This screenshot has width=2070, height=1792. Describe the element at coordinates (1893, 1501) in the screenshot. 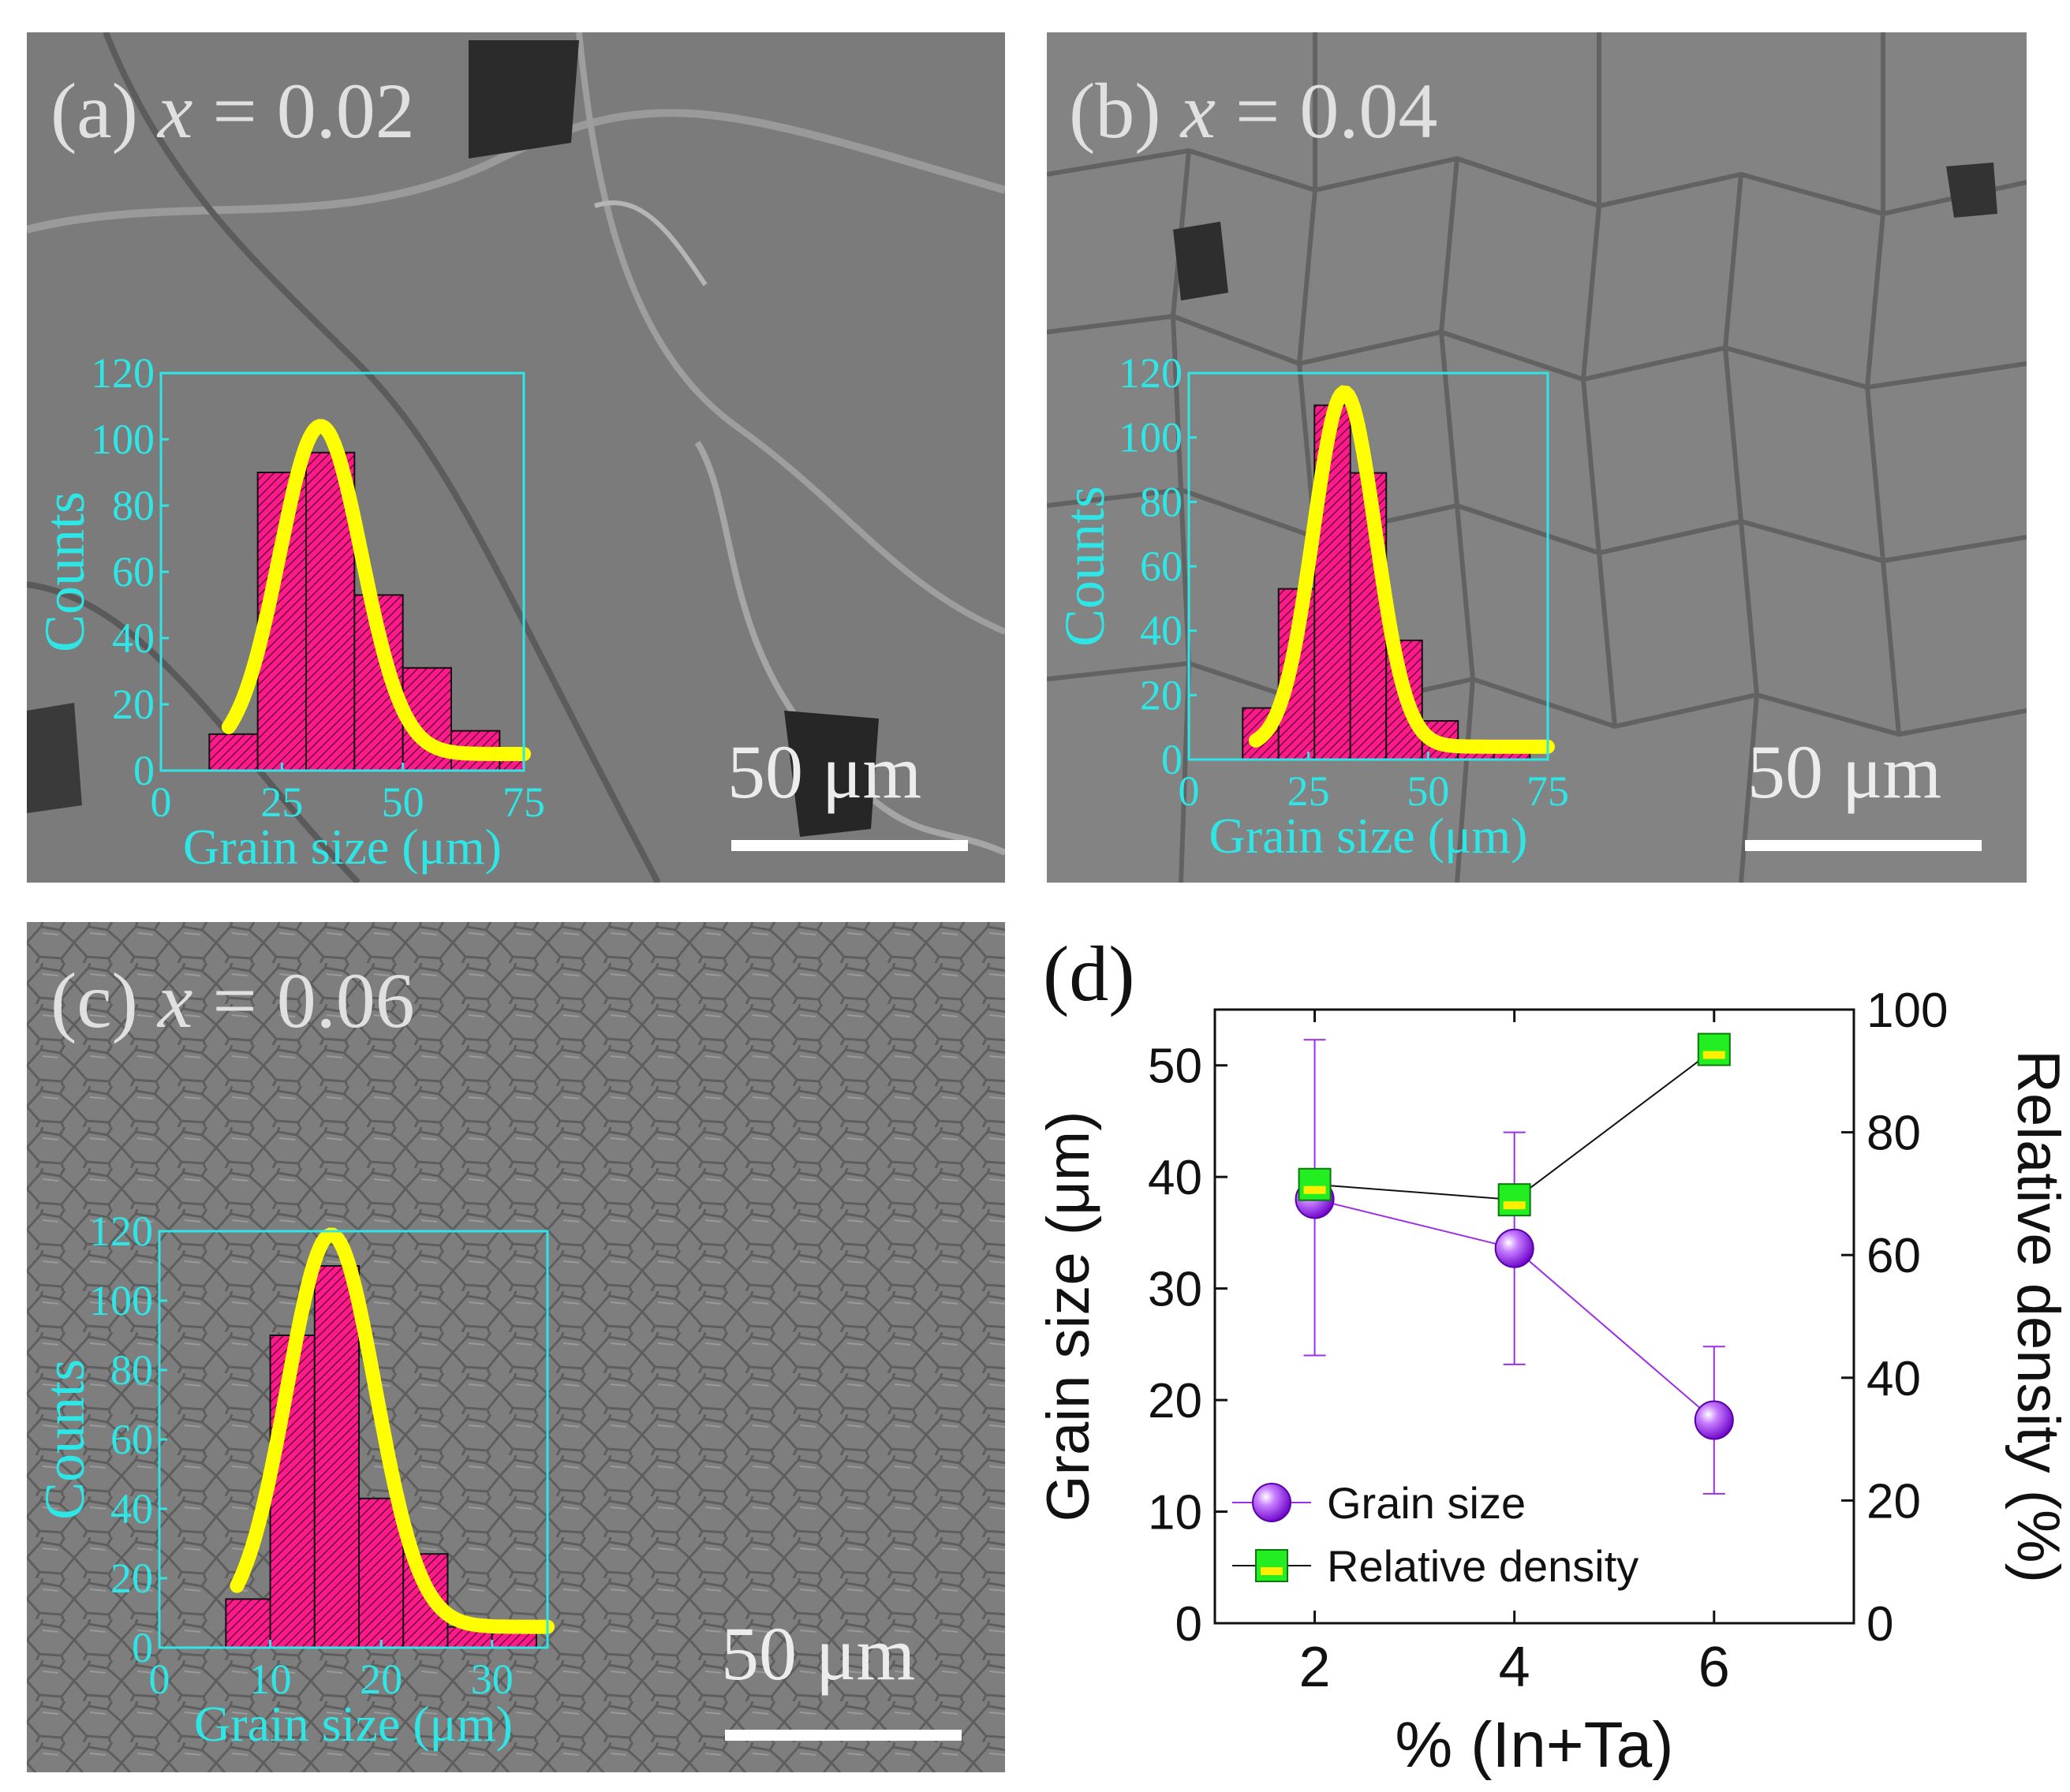

I see `y2-tick-label: 20` at that location.